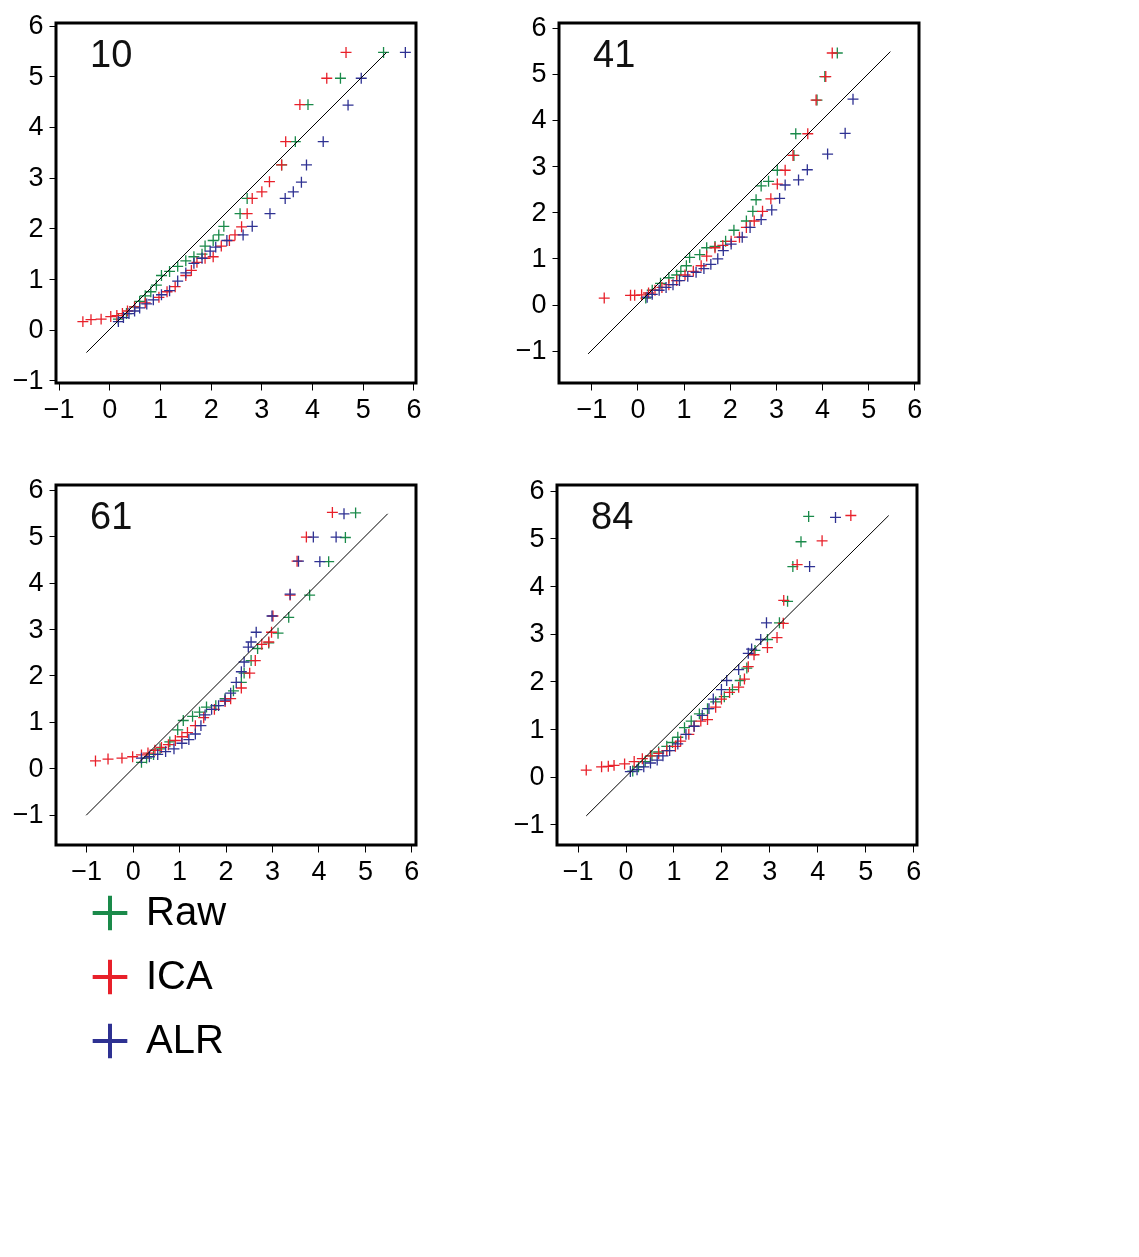 The width and height of the screenshot is (1139, 1257). What do you see at coordinates (186, 911) in the screenshot?
I see `legend-label: Raw` at bounding box center [186, 911].